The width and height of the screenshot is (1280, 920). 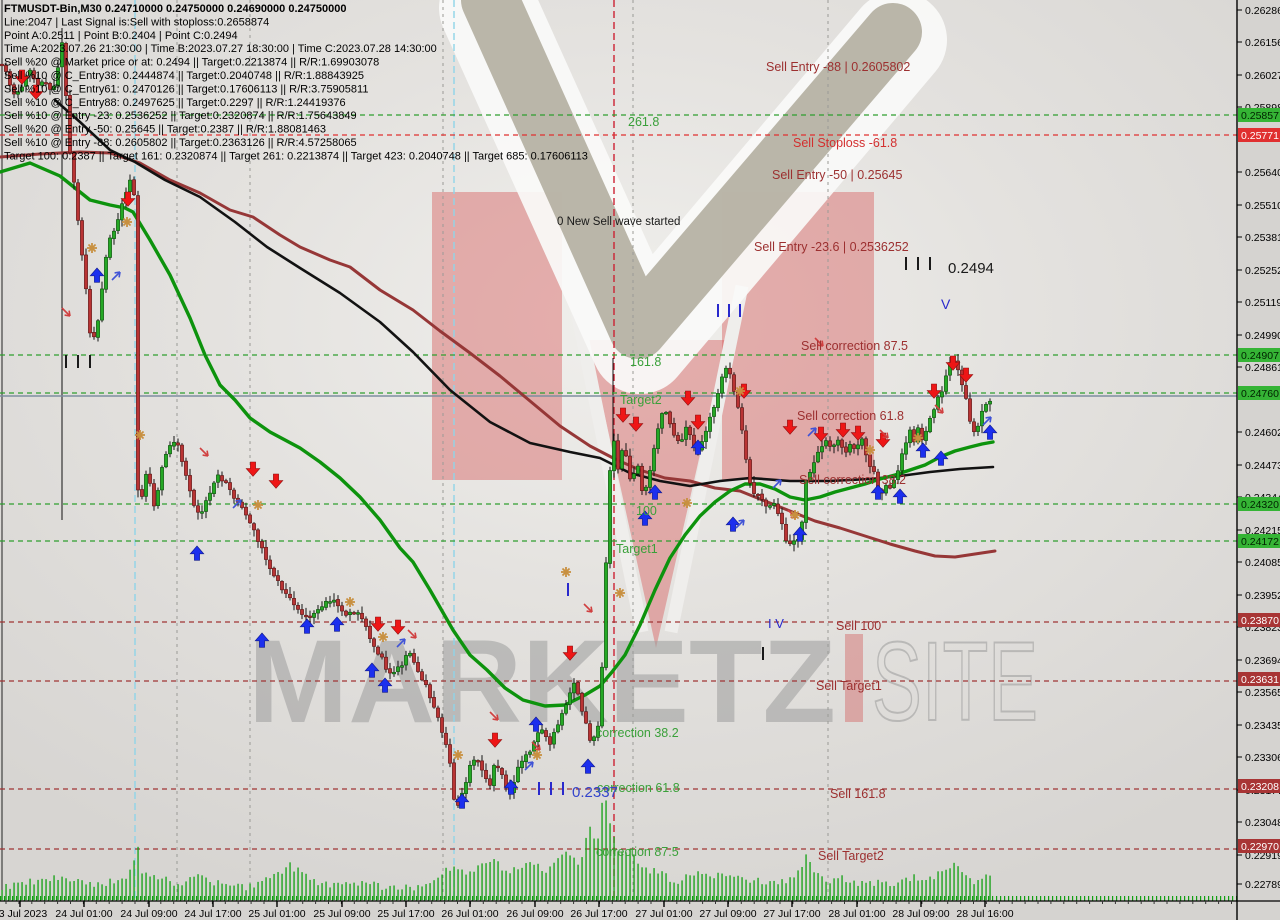 I want to click on annotation-label: Sell 161.8, so click(x=858, y=794).